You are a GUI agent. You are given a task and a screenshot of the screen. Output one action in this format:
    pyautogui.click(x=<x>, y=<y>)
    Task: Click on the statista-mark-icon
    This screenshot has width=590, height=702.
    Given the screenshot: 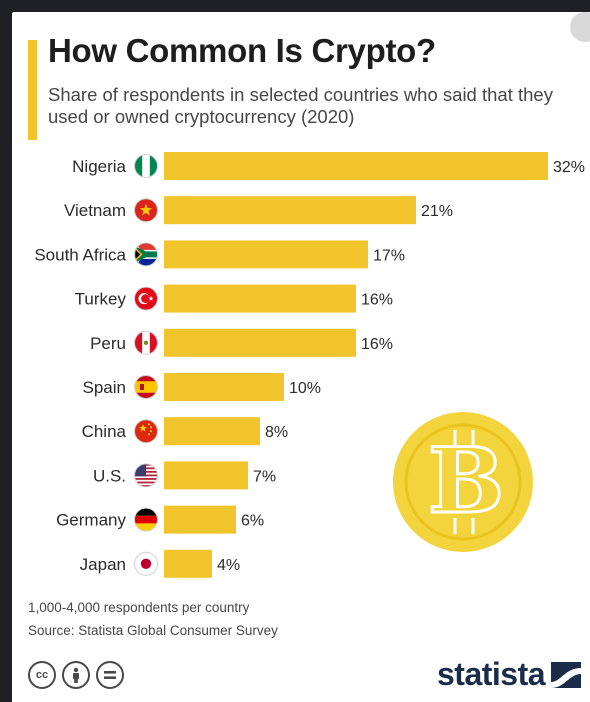 What is the action you would take?
    pyautogui.click(x=566, y=674)
    